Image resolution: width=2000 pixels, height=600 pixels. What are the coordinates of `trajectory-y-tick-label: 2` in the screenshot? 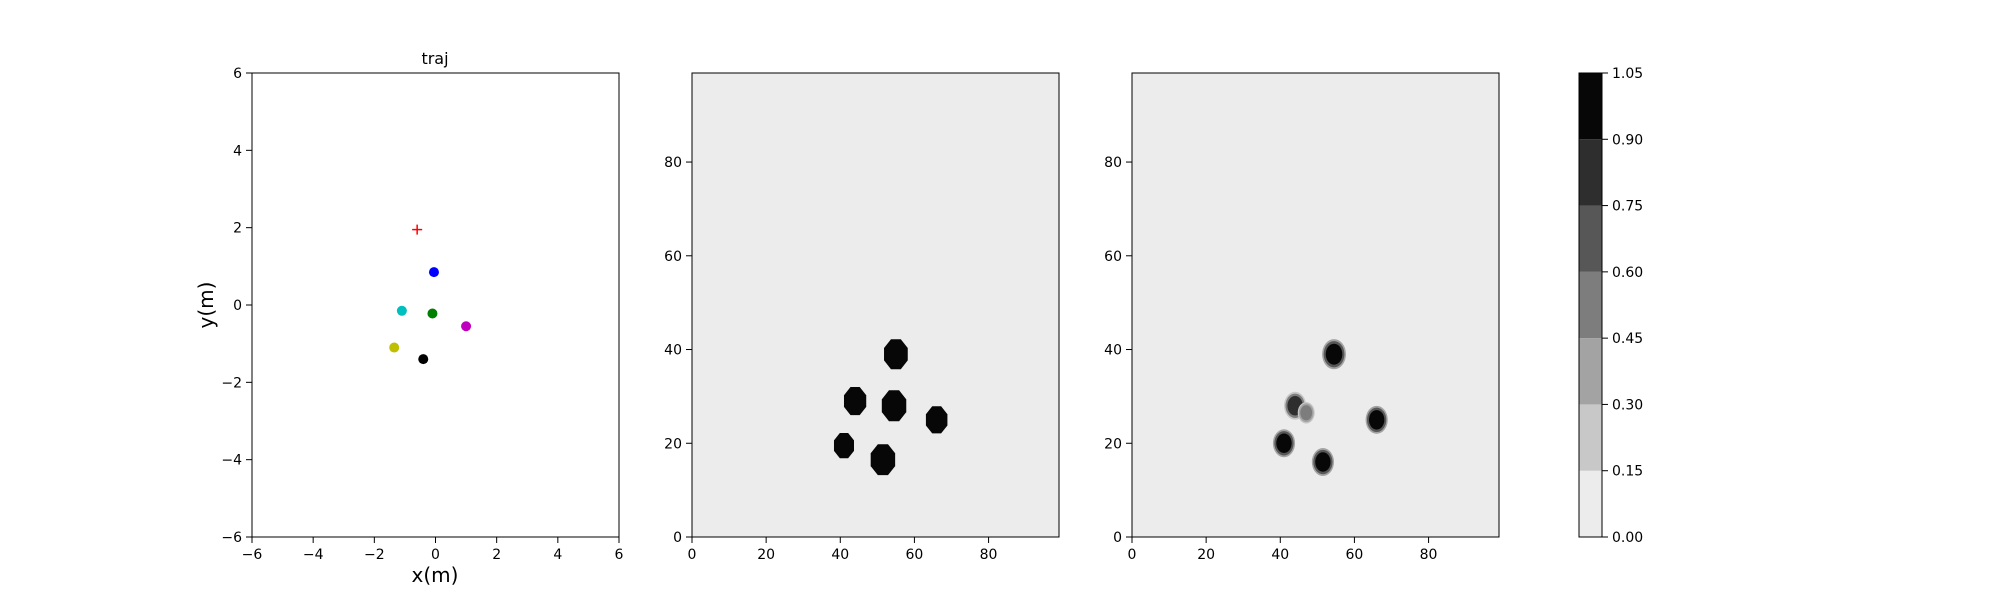 It's located at (237, 229).